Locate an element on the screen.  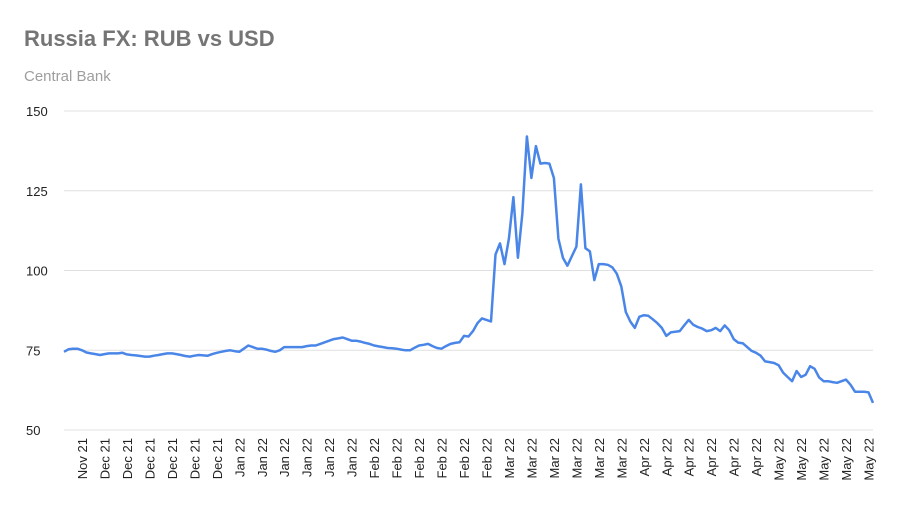
x-tick-label: Nov 21 is located at coordinates (82, 458).